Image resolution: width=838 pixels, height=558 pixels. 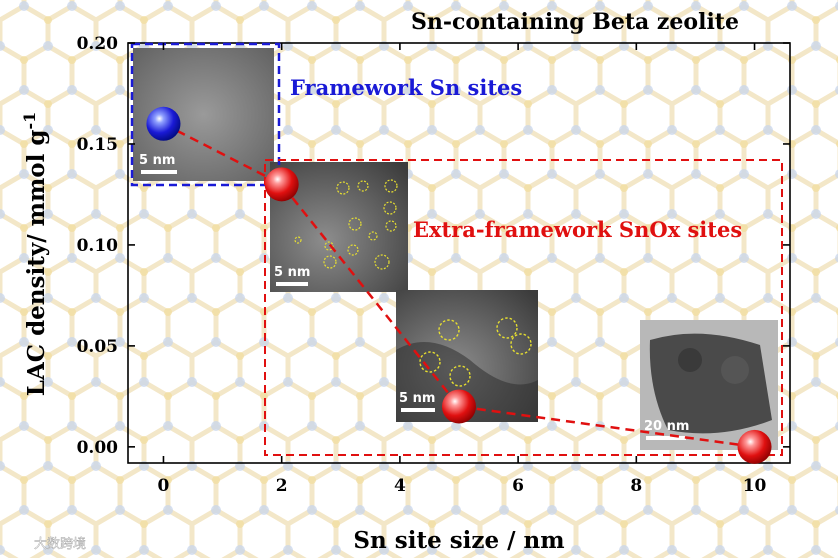 What do you see at coordinates (575, 22) in the screenshot?
I see `chart-title: Sn-containing Beta zeolite` at bounding box center [575, 22].